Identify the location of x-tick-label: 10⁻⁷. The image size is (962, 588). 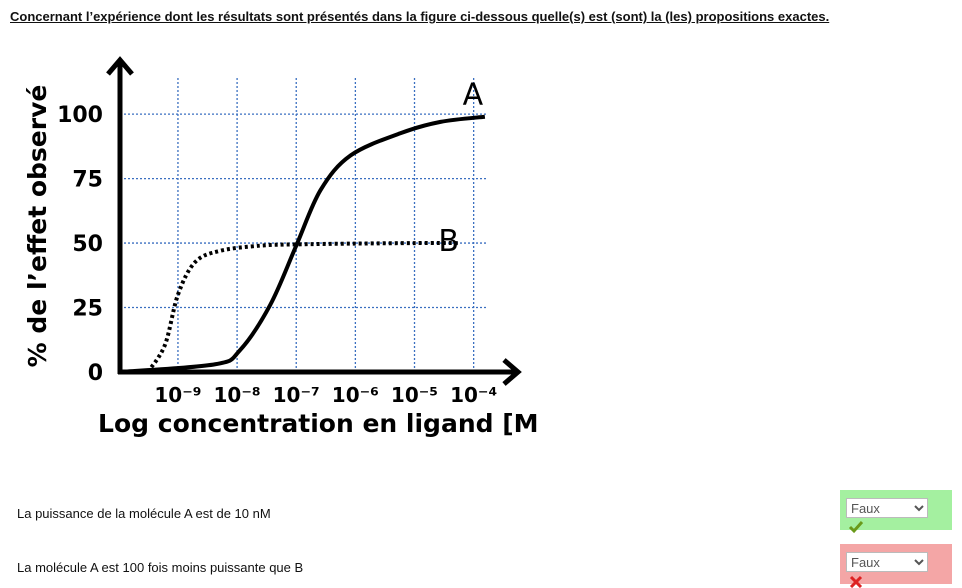
(296, 395).